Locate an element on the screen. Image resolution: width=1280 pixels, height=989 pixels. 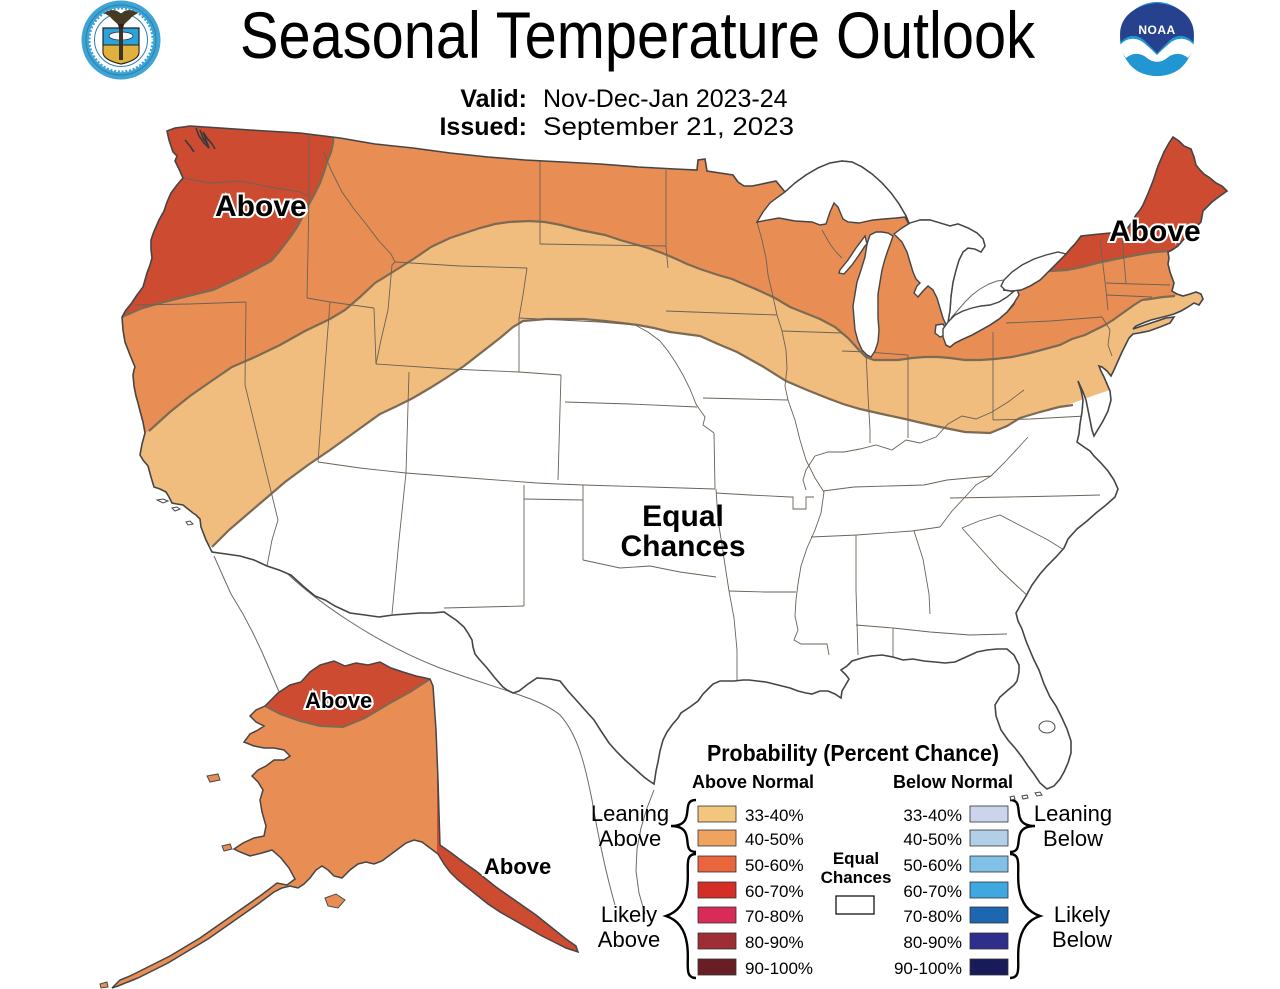
svg-text: Issued: is located at coordinates (483, 127).